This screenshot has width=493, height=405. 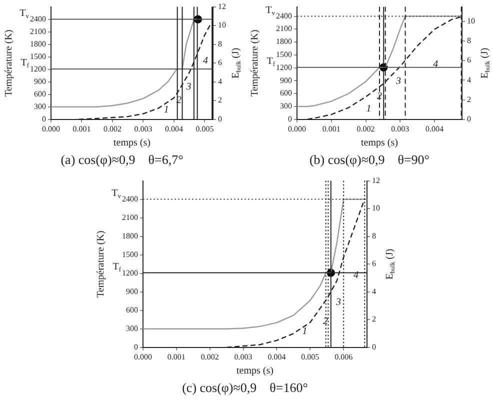 What do you see at coordinates (122, 160) in the screenshot?
I see `text: (a) cos(φ)≈0,9 θ=6,7°` at bounding box center [122, 160].